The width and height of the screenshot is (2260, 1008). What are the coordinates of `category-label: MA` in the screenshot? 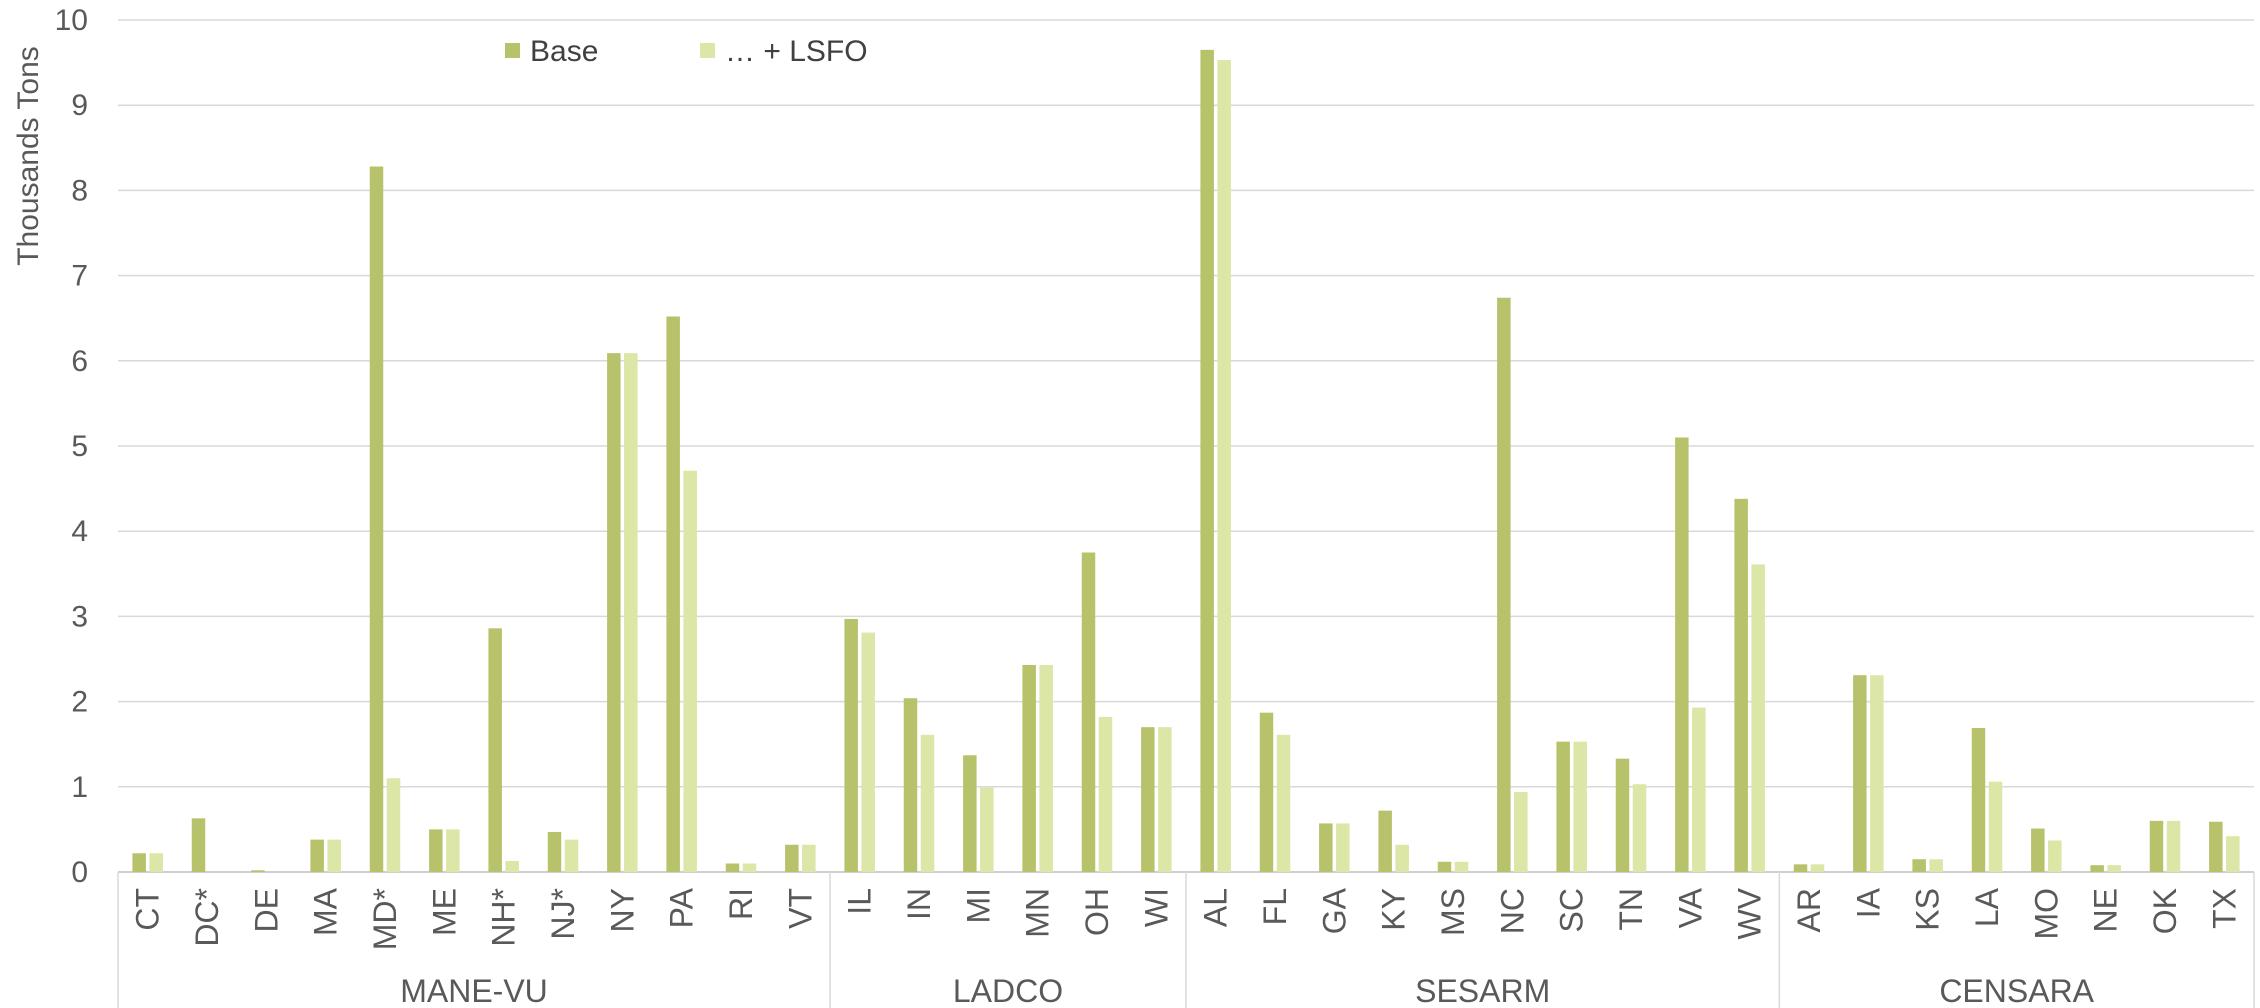 It's located at (326, 911).